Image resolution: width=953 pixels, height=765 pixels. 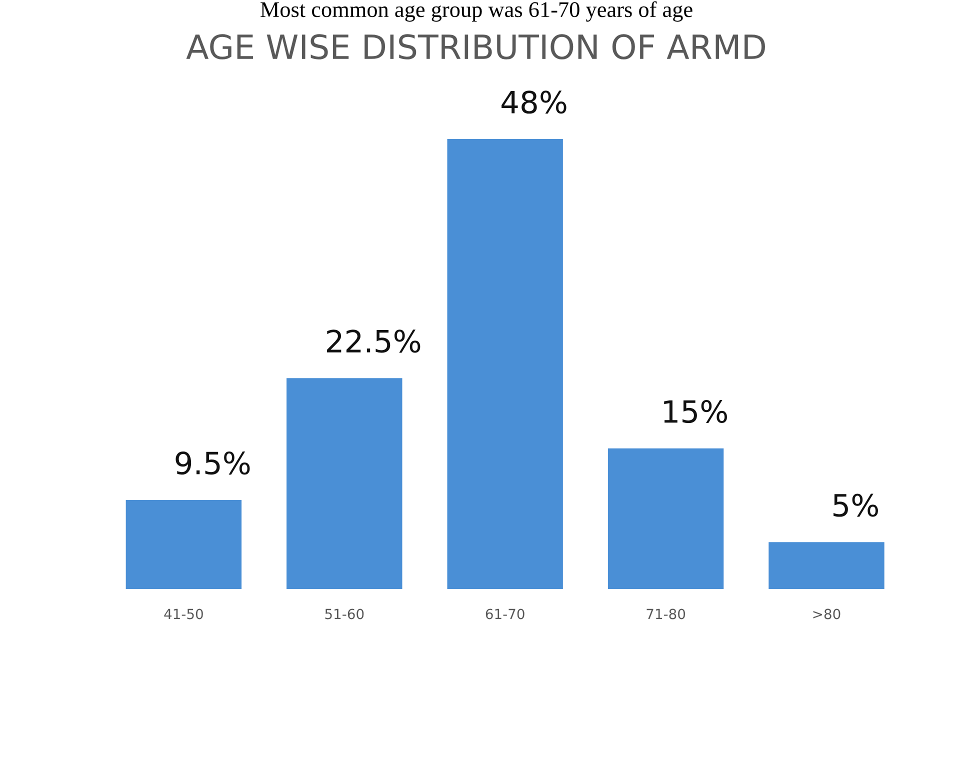 What do you see at coordinates (373, 341) in the screenshot?
I see `data-label: 22.5%` at bounding box center [373, 341].